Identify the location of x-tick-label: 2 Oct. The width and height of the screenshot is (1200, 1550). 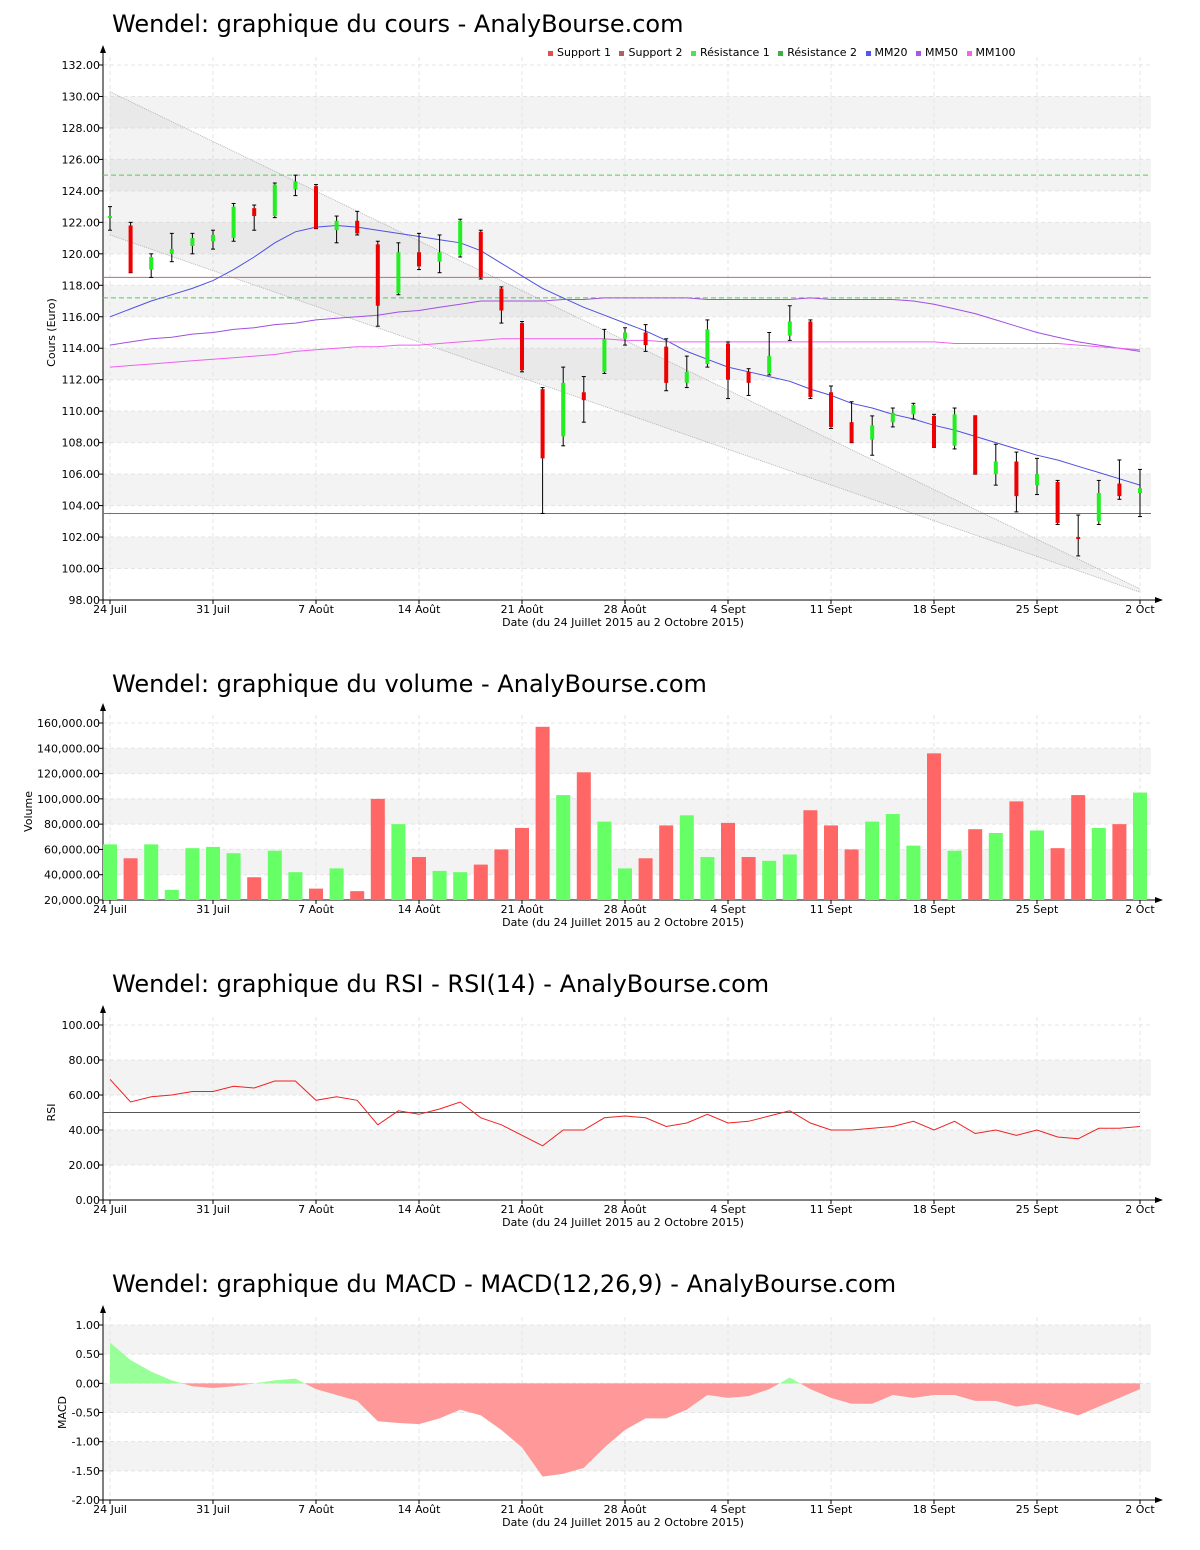
(1140, 1509).